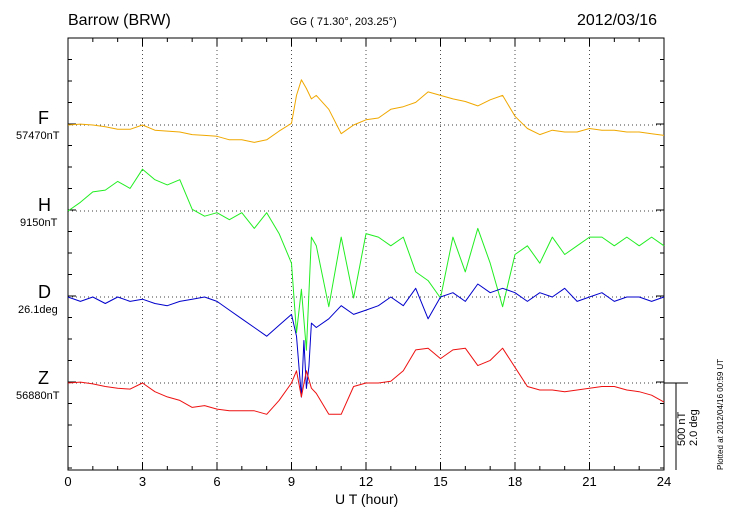 The height and width of the screenshot is (520, 730). Describe the element at coordinates (440, 481) in the screenshot. I see `x-tick-label: 15` at that location.